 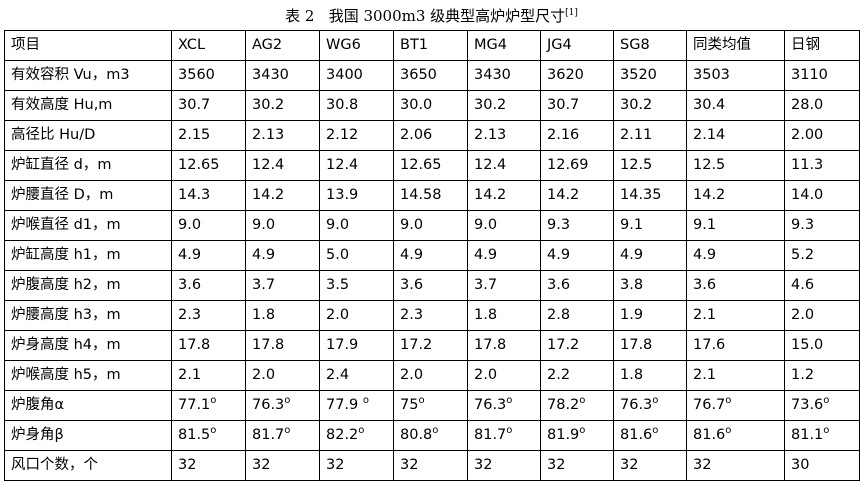 I want to click on value-cell: 2.1, so click(x=735, y=375).